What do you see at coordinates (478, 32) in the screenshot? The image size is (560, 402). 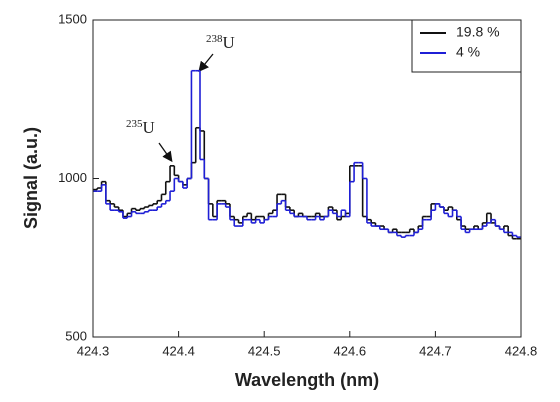 I see `legend-label: 19.8 %` at bounding box center [478, 32].